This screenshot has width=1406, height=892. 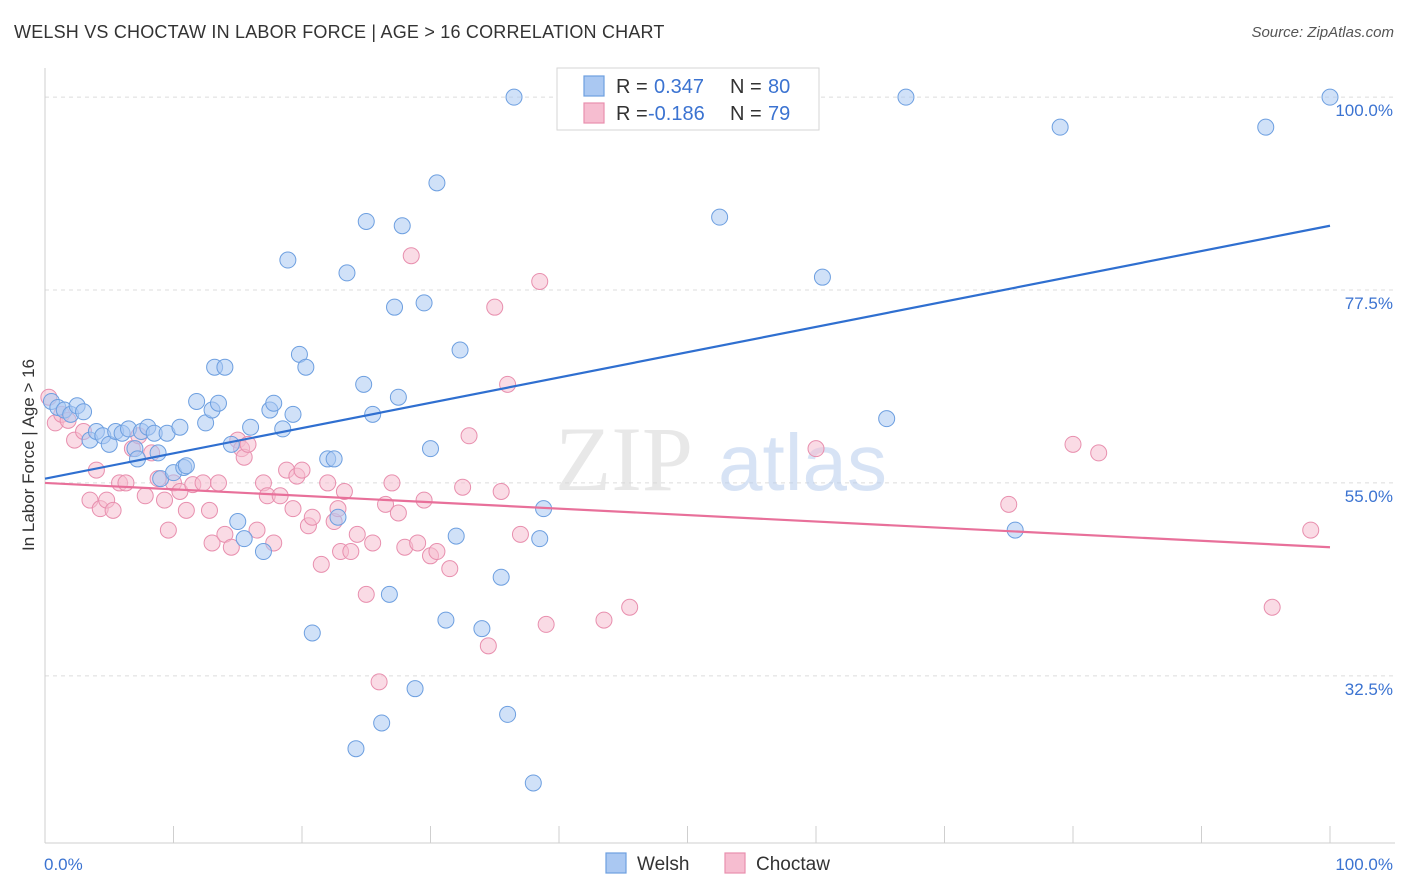 I want to click on legend-r-label-choctaw: R =, so click(x=632, y=114).